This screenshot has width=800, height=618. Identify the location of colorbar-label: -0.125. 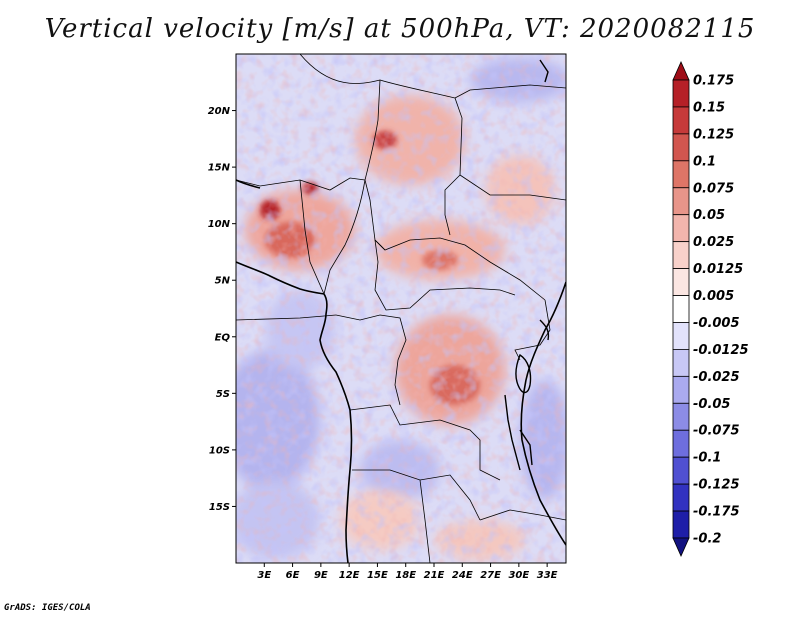
(716, 485).